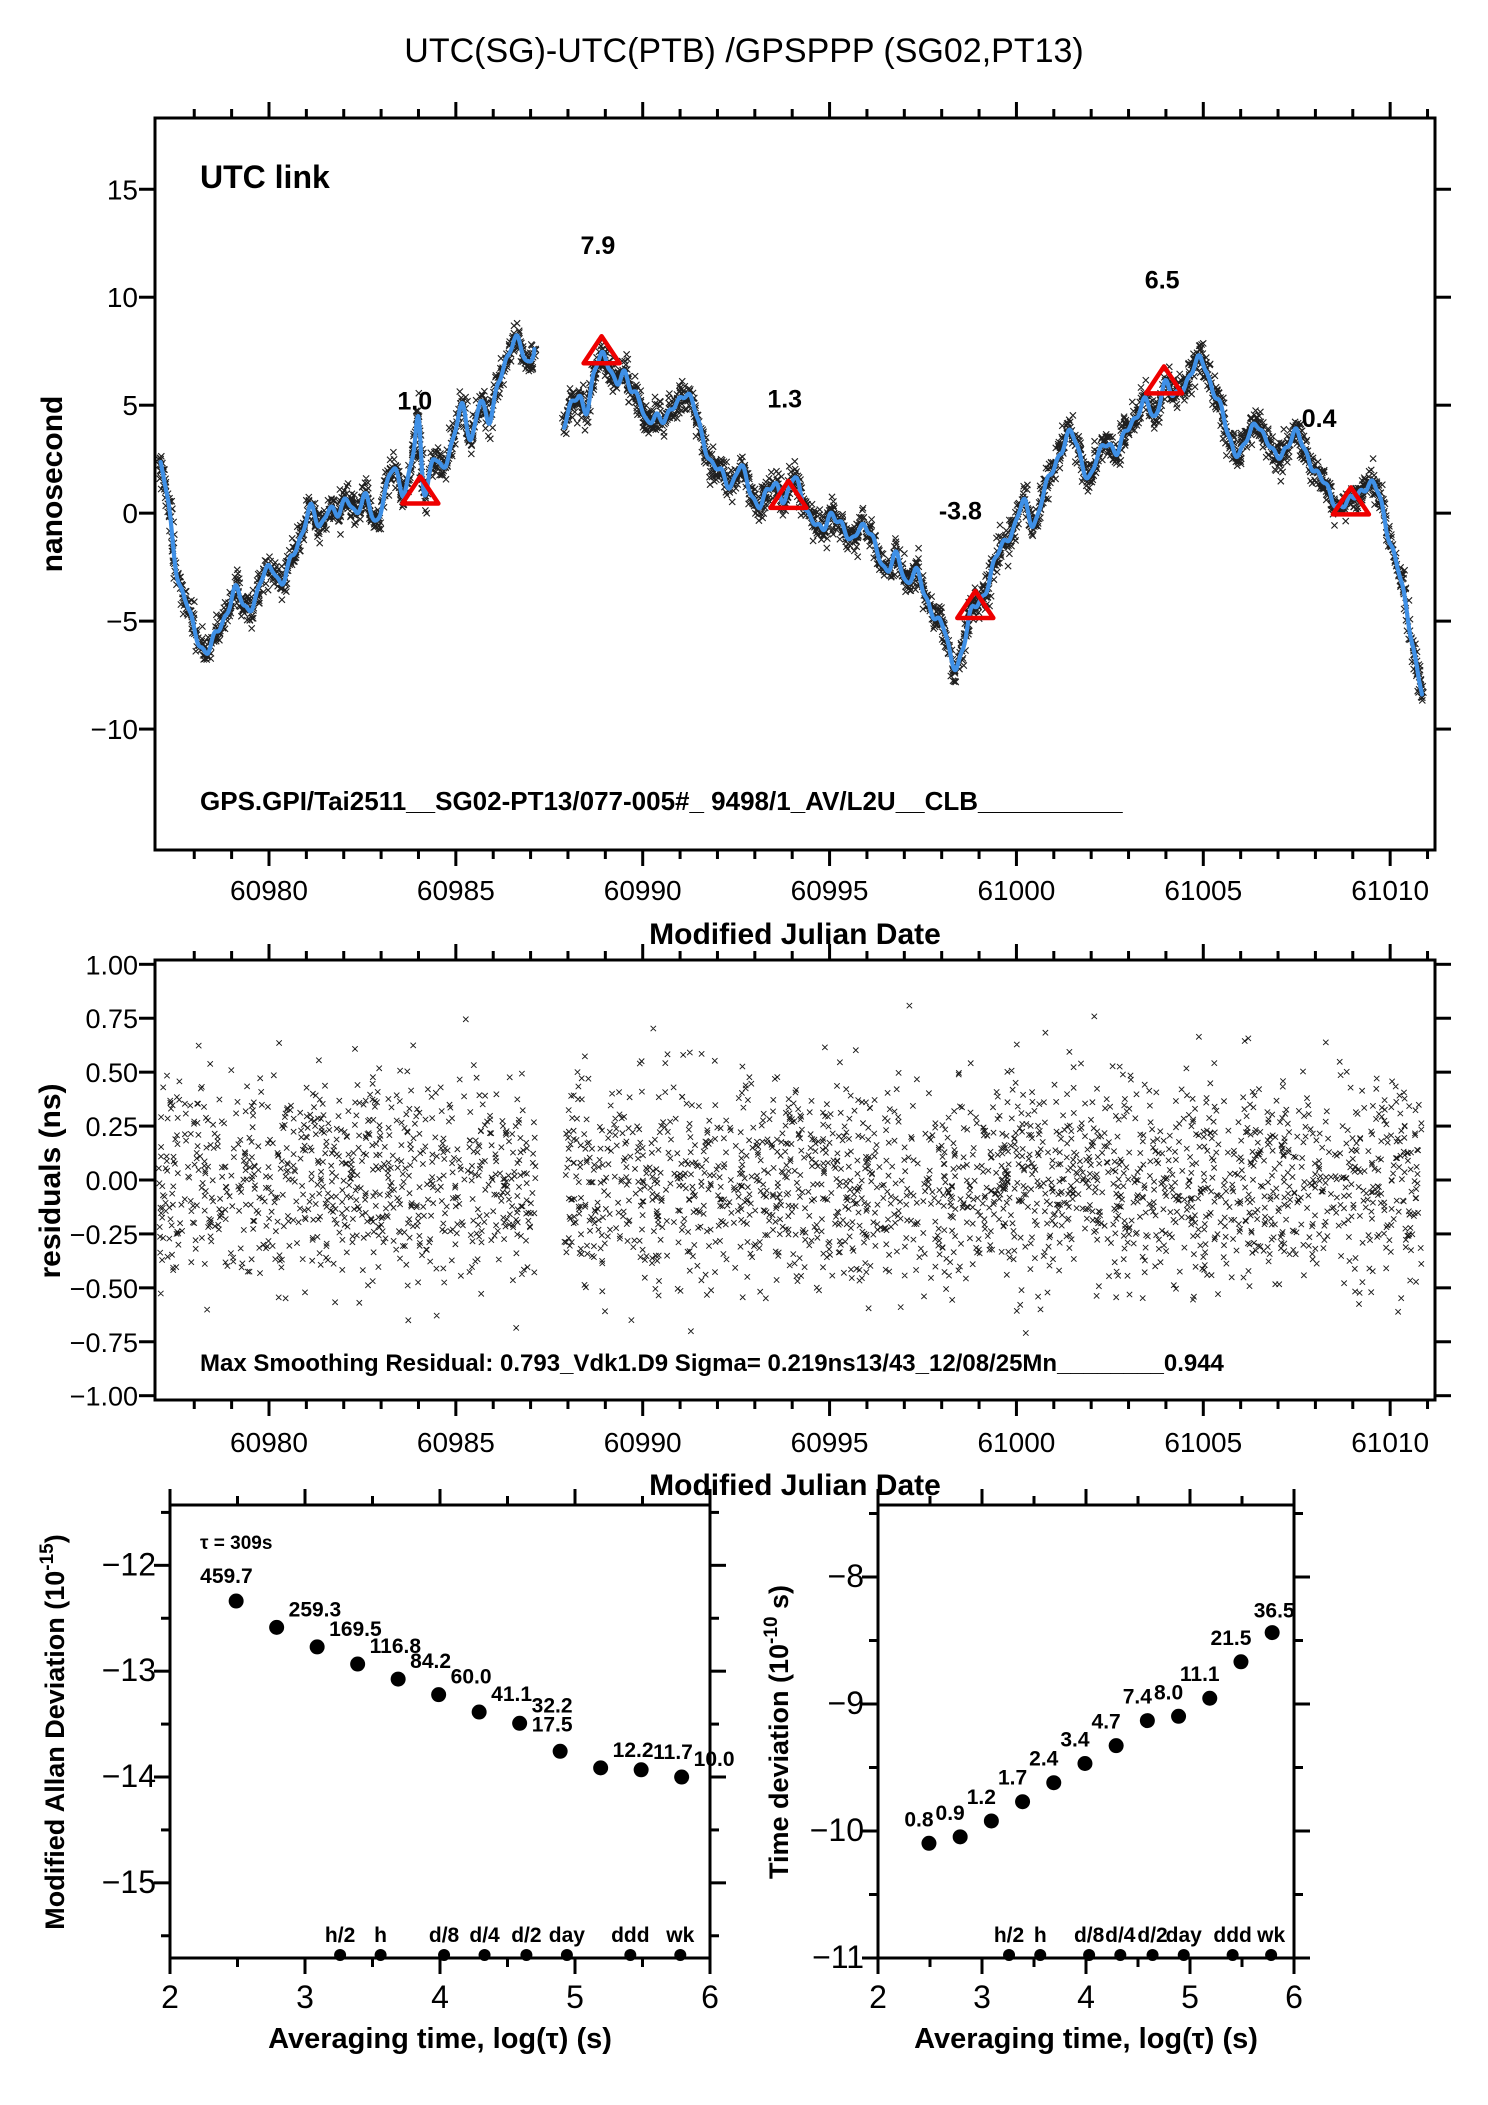 The width and height of the screenshot is (1488, 2105). Describe the element at coordinates (111, 1181) in the screenshot. I see `y-tick-label: 0.00` at that location.